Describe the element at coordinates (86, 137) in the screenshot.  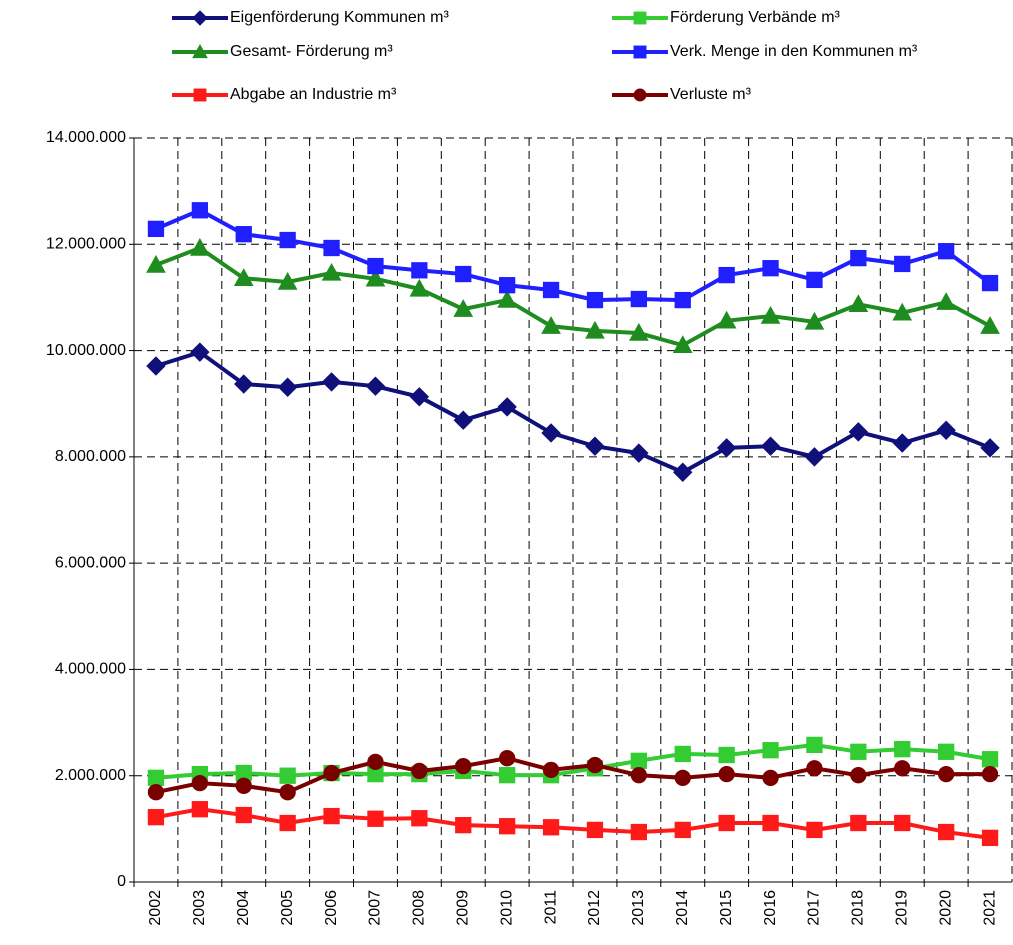
I see `y-tick-label: 14.000.000` at that location.